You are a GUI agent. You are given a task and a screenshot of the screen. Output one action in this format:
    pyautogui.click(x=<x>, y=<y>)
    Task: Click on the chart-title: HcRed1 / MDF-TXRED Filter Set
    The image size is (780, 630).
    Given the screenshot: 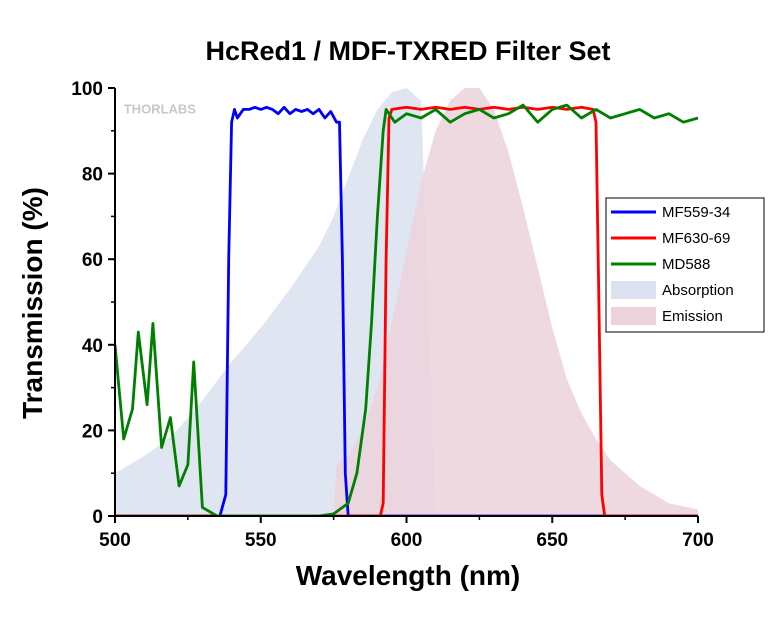 What is the action you would take?
    pyautogui.click(x=407, y=51)
    